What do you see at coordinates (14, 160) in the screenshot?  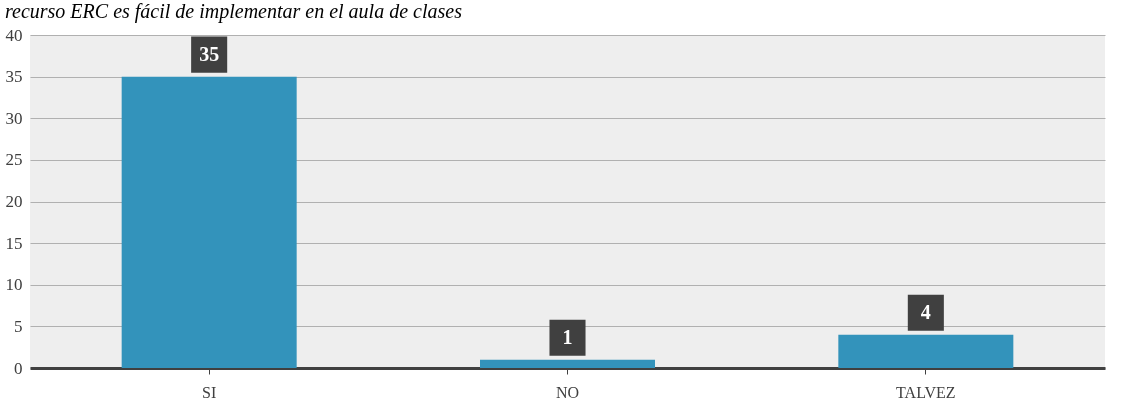 I see `y-tick-label: 25` at bounding box center [14, 160].